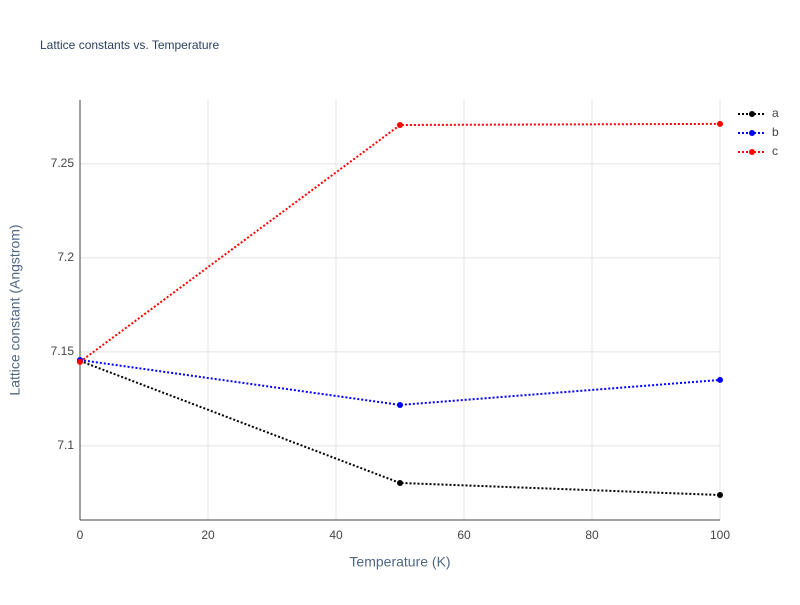 The width and height of the screenshot is (800, 605). Describe the element at coordinates (336, 535) in the screenshot. I see `x-tick-label: 40` at that location.